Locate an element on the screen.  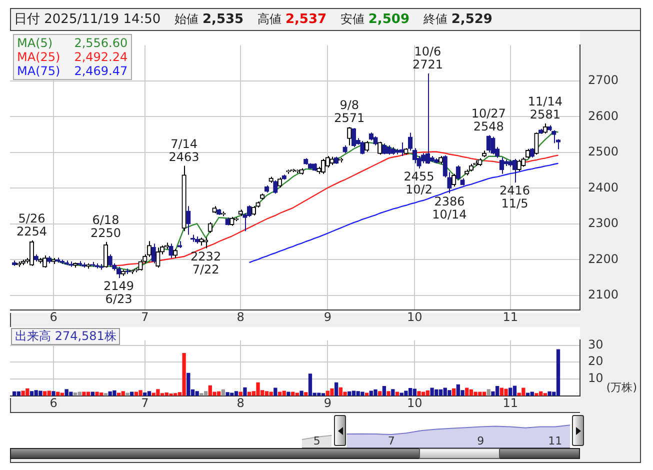
annotation: 2149 6/23 is located at coordinates (119, 292).